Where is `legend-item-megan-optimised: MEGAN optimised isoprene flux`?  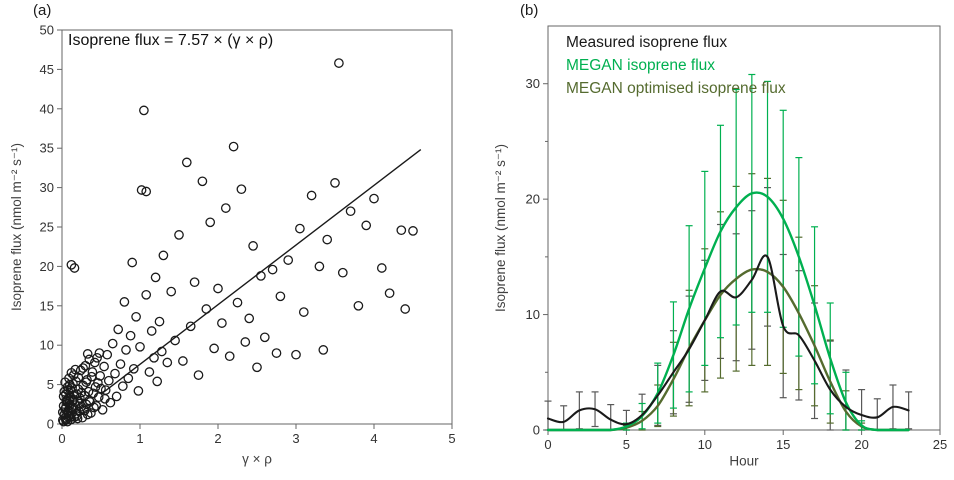
legend-item-megan-optimised: MEGAN optimised isoprene flux is located at coordinates (676, 88).